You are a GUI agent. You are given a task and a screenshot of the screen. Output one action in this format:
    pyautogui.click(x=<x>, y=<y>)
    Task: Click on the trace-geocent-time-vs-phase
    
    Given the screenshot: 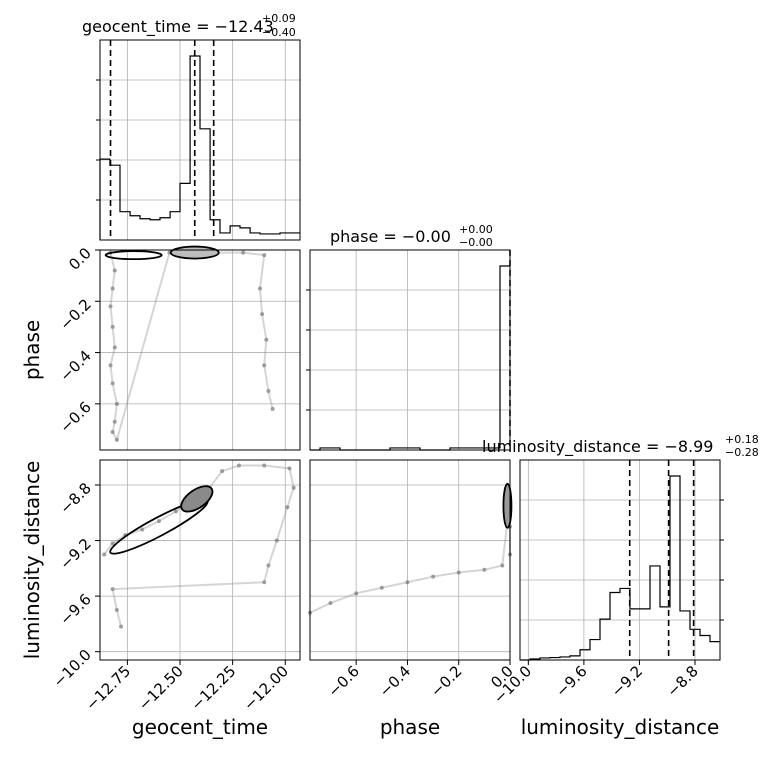 What is the action you would take?
    pyautogui.click(x=191, y=347)
    